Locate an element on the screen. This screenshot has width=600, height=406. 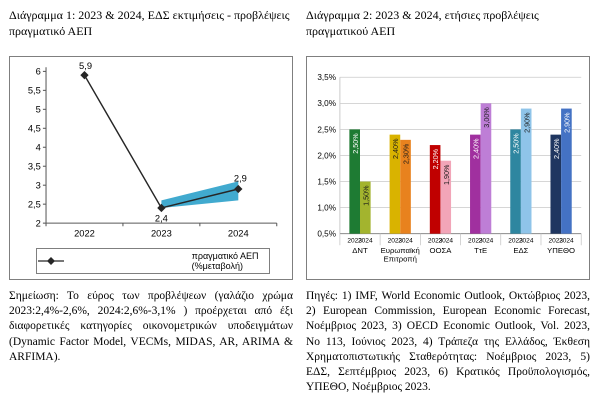
bar-label: 2,20% is located at coordinates (435, 158).